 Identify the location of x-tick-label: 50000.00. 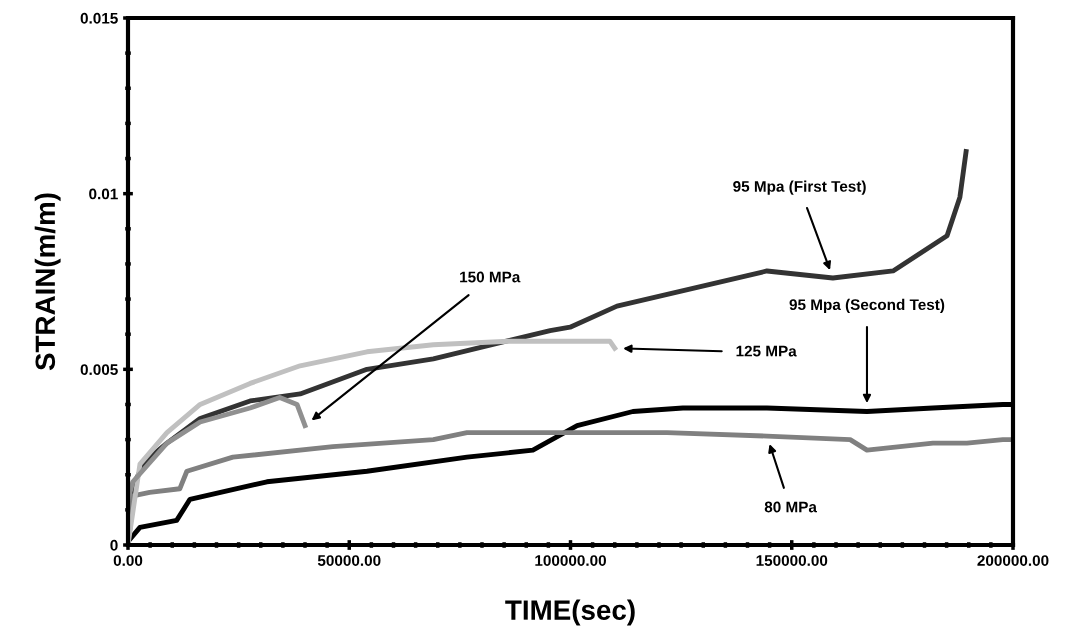
(349, 560).